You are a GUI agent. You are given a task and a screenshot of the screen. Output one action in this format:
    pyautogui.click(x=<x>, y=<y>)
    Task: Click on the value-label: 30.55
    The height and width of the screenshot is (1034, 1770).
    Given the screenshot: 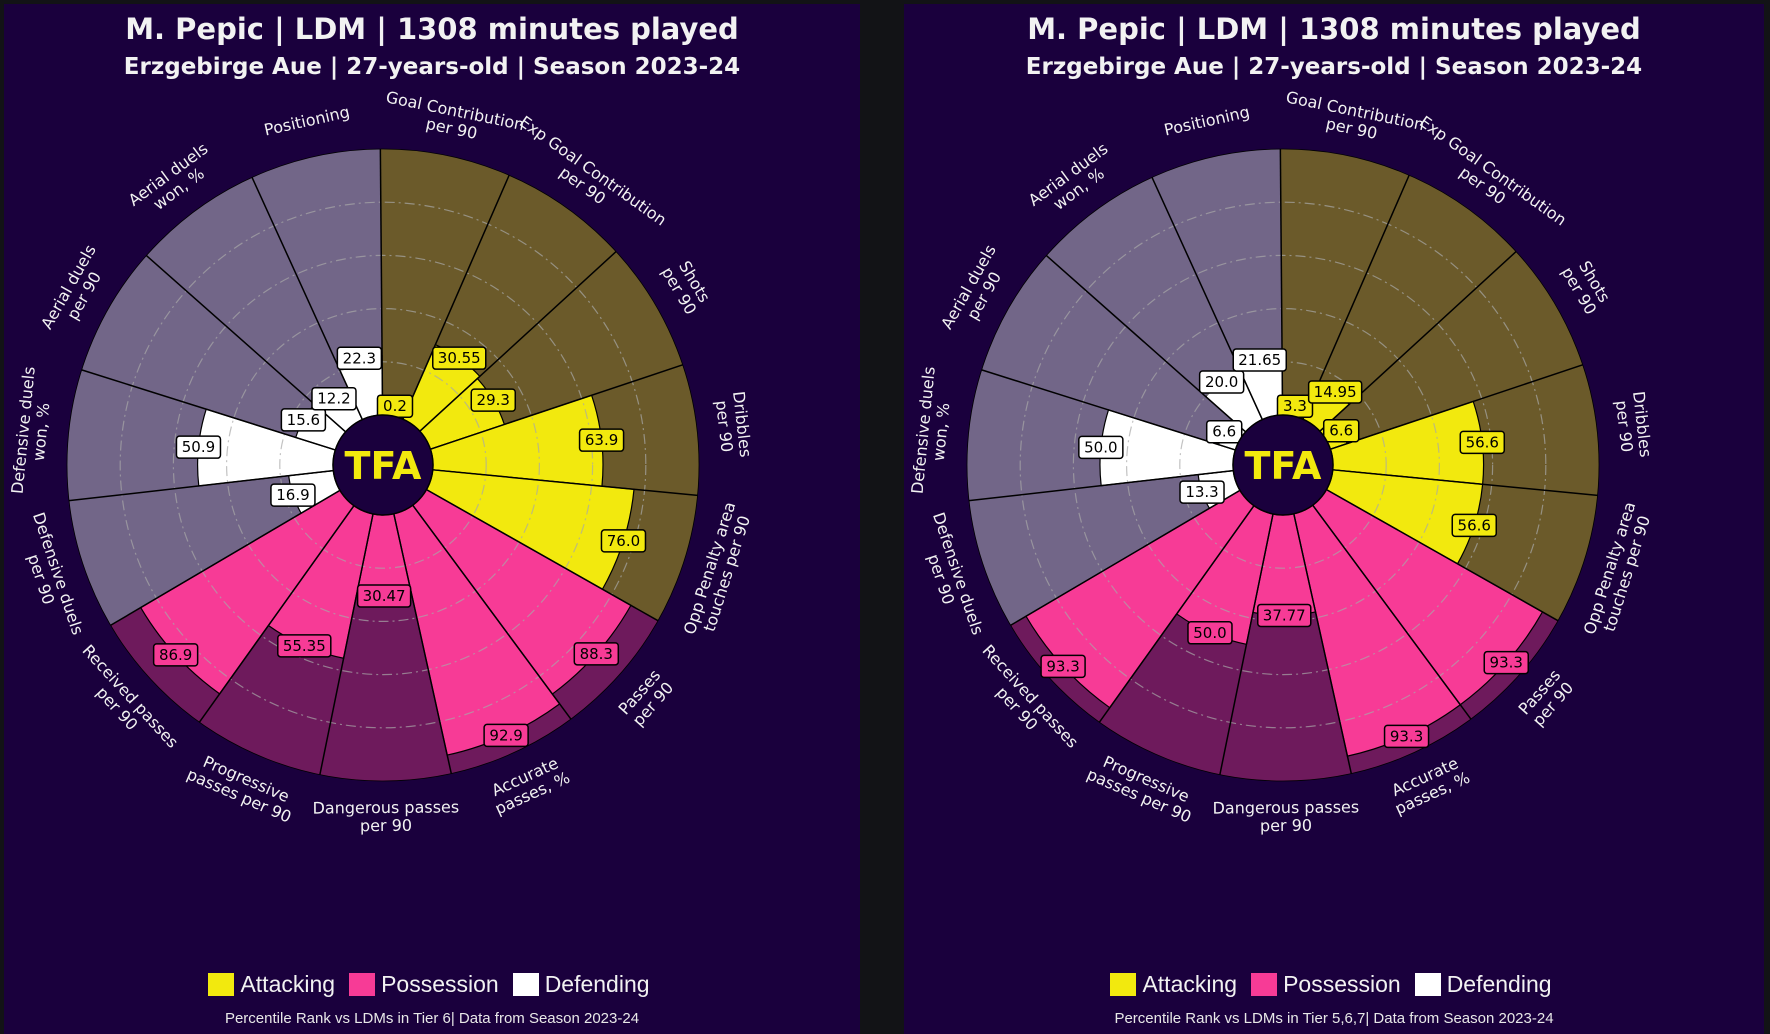 What is the action you would take?
    pyautogui.click(x=459, y=358)
    